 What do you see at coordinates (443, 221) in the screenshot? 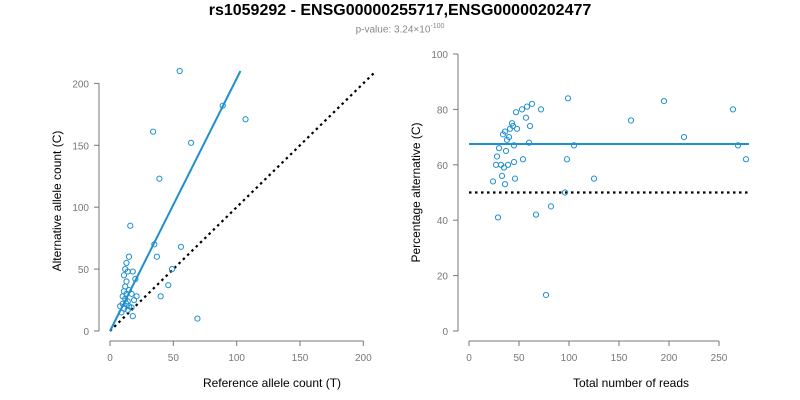
I see `panel2-y-tick-label: 40` at bounding box center [443, 221].